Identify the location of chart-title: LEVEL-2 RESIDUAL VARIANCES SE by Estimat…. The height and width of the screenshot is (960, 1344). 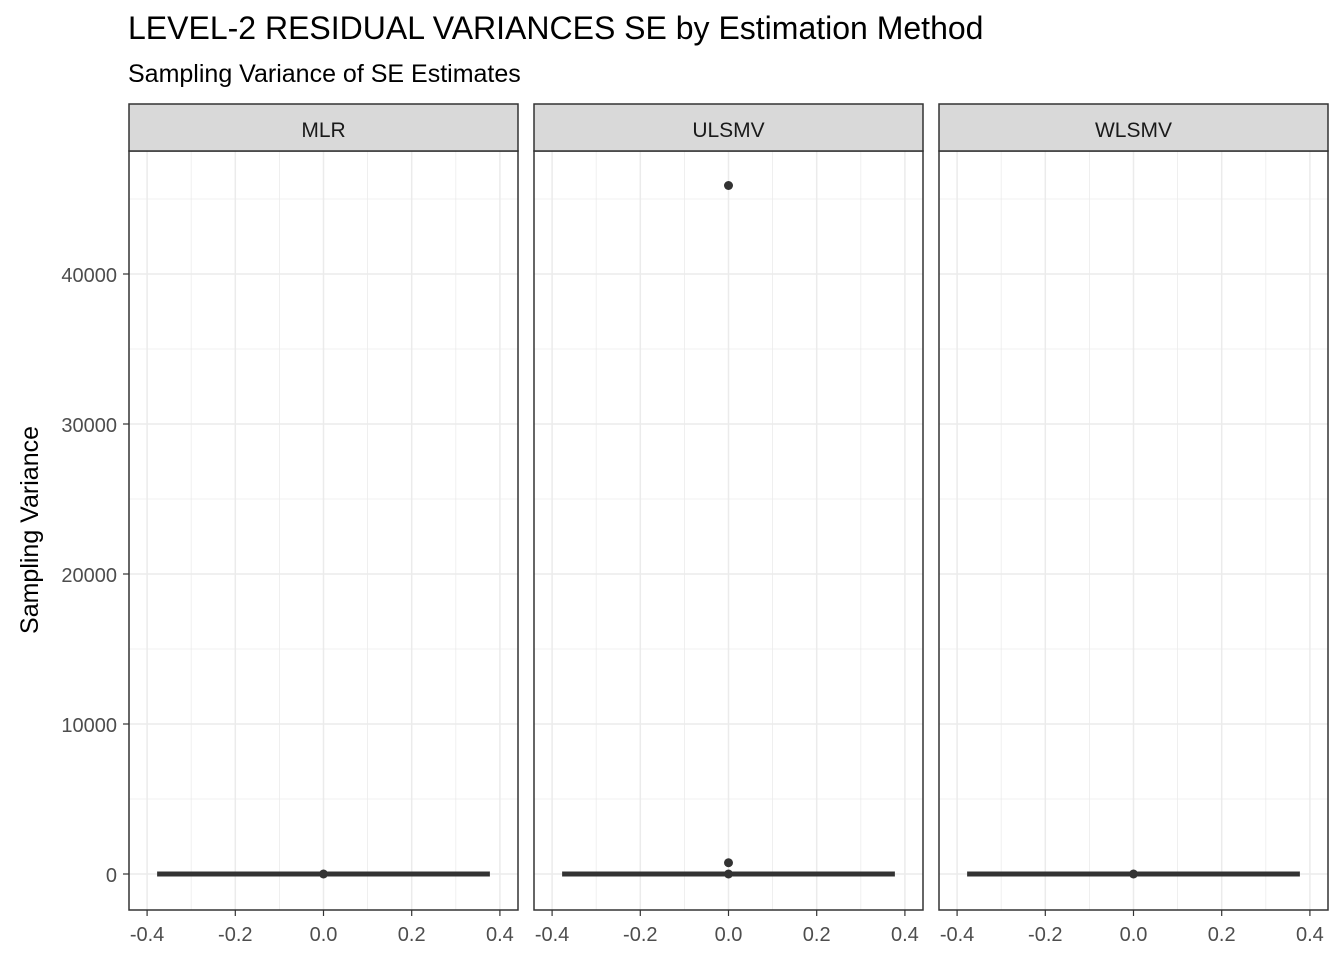
(556, 28).